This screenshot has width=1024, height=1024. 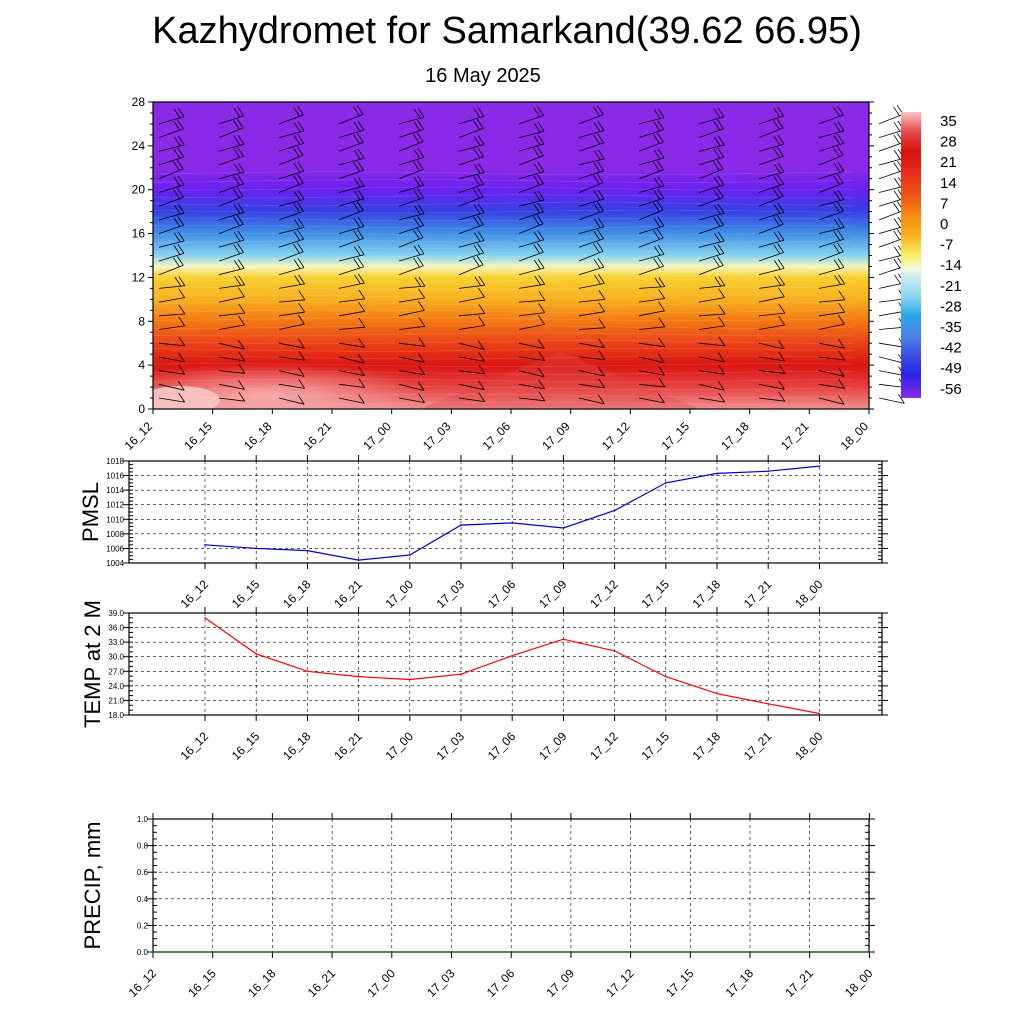 What do you see at coordinates (946, 245) in the screenshot?
I see `colorbar-label: -7` at bounding box center [946, 245].